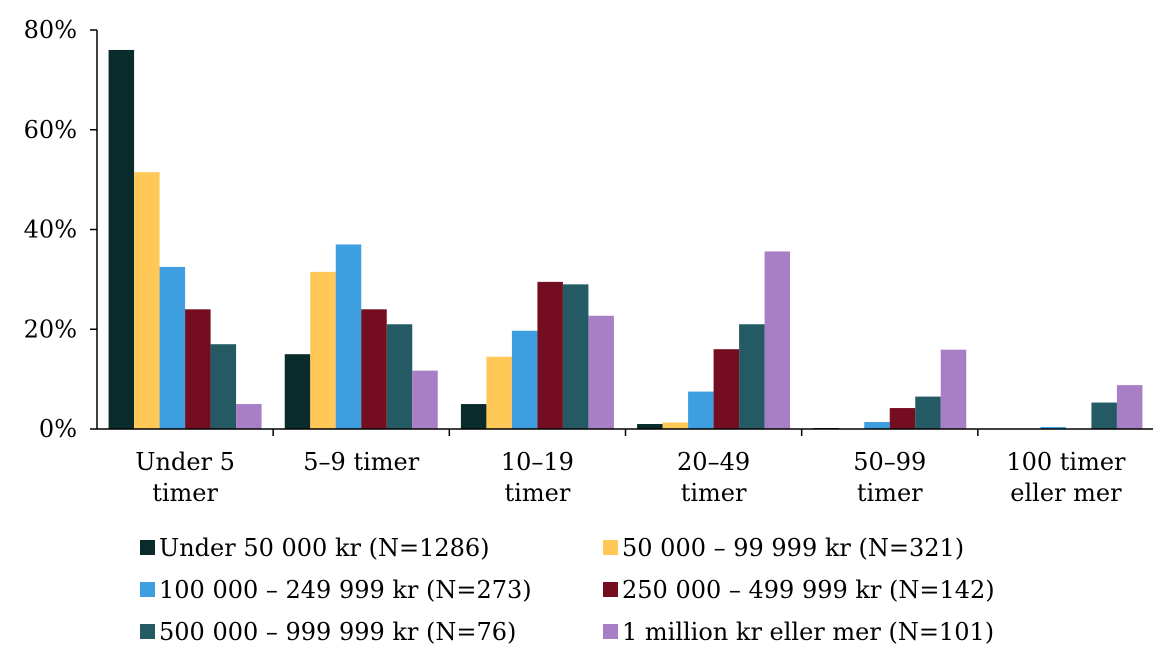 The width and height of the screenshot is (1153, 657). What do you see at coordinates (50, 230) in the screenshot?
I see `y-tick-label: 40%` at bounding box center [50, 230].